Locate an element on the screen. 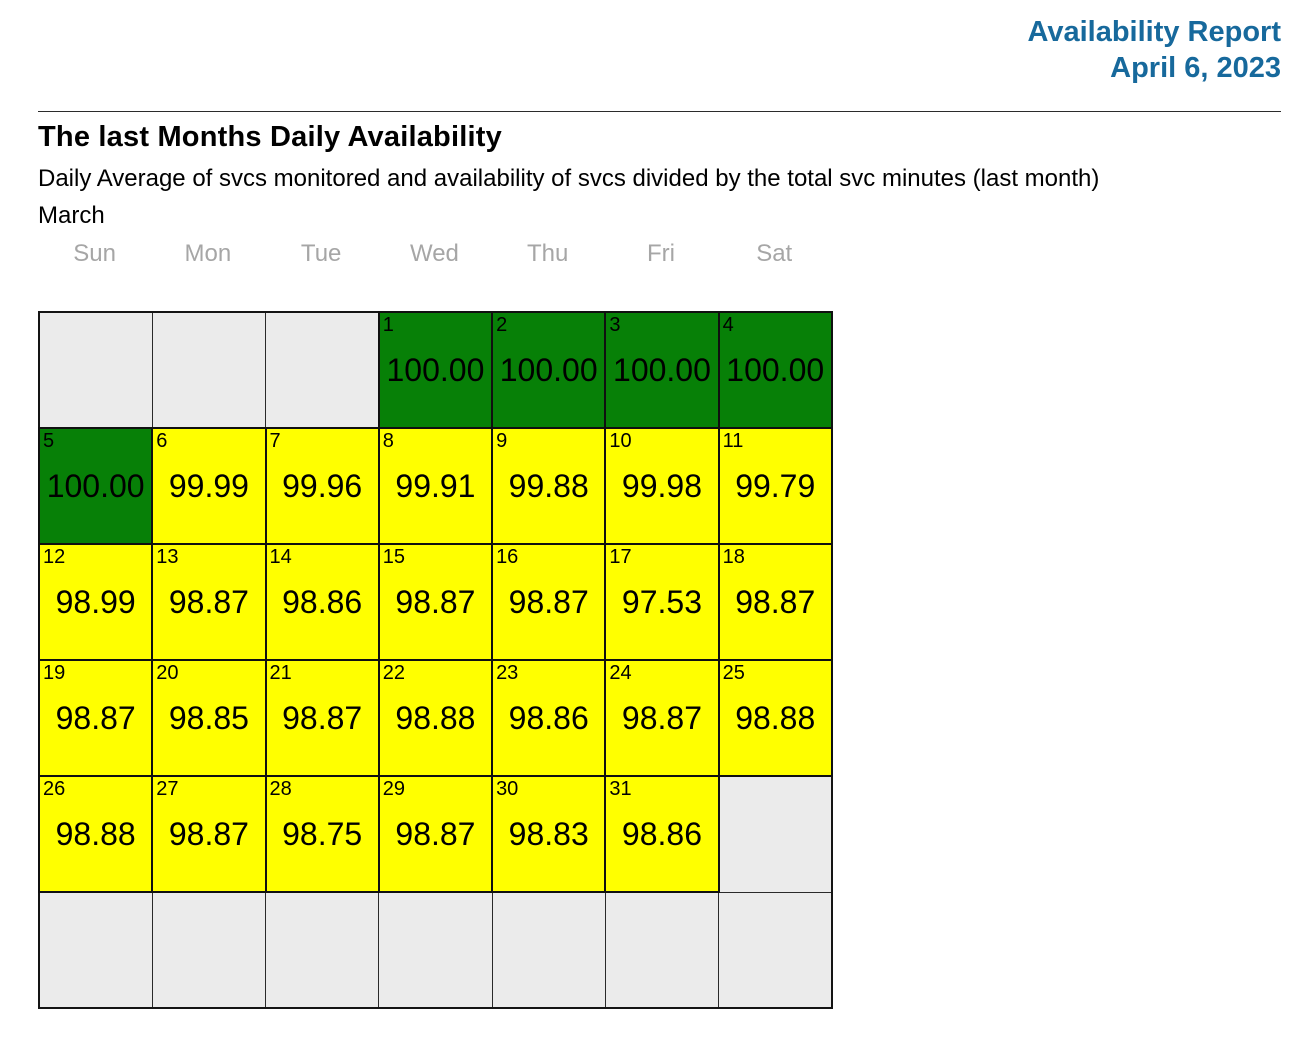 The image size is (1312, 1056). calendar-day-cell-6: 6 99.99 is located at coordinates (209, 486).